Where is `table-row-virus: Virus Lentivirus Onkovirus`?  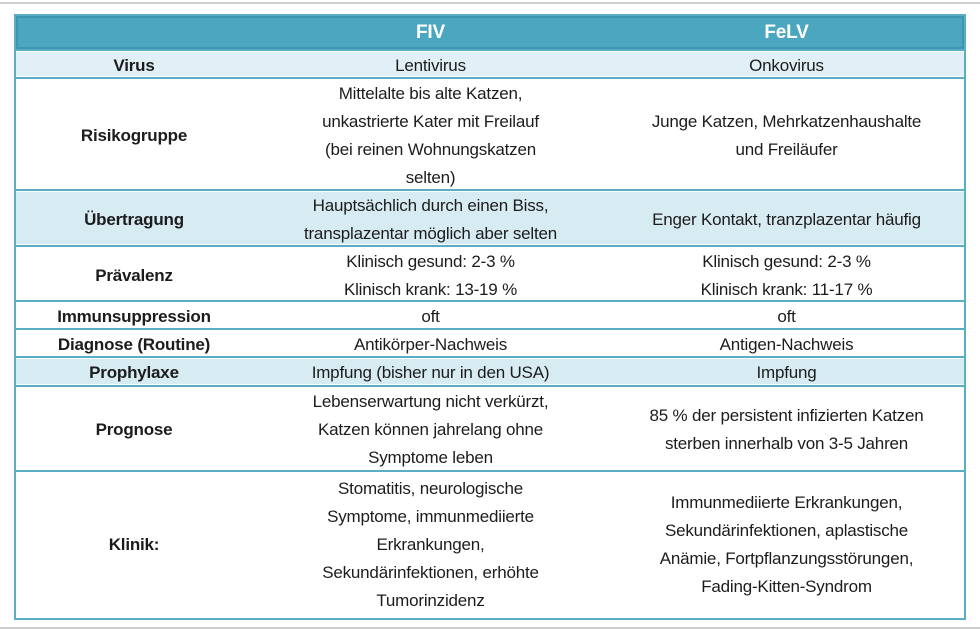
table-row-virus: Virus Lentivirus Onkovirus is located at coordinates (490, 63).